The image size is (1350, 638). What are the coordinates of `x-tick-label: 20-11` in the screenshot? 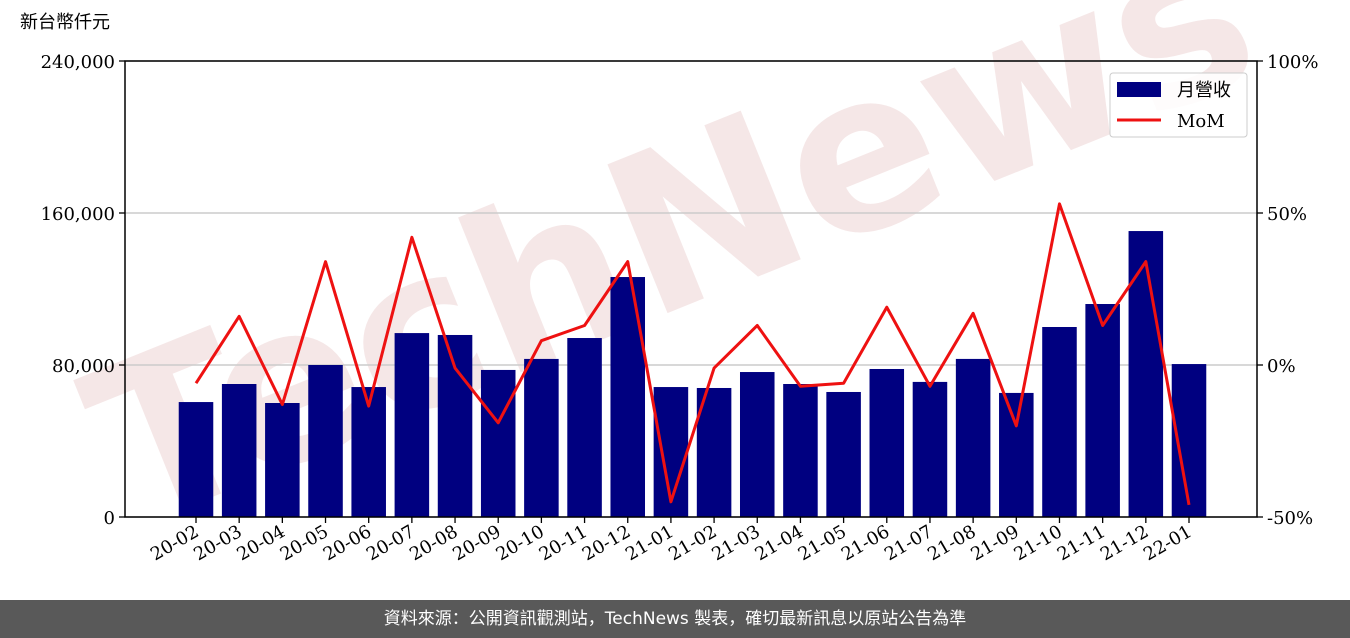 It's located at (563, 543).